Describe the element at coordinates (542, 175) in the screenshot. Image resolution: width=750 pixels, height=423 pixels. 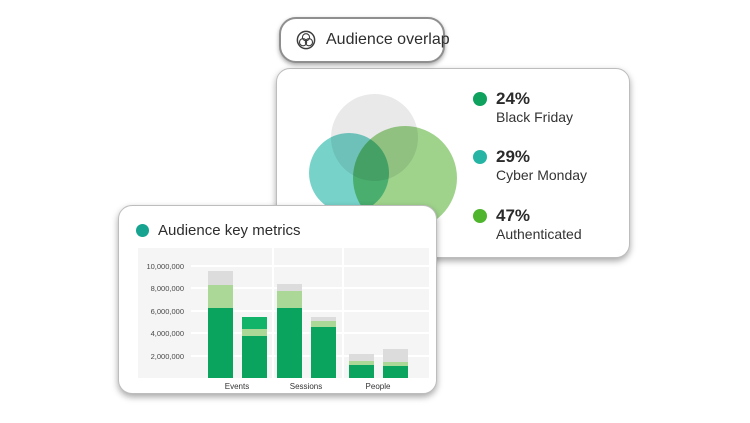
I see `legend-label: Cyber Monday` at that location.